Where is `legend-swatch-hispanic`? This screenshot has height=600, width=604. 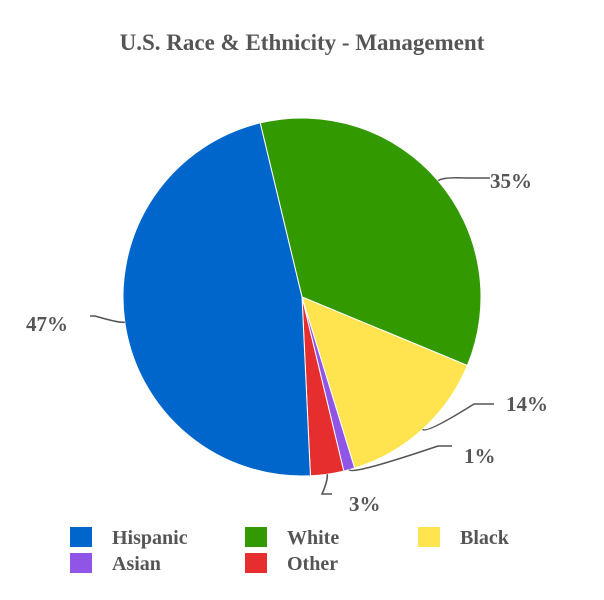 legend-swatch-hispanic is located at coordinates (81, 537).